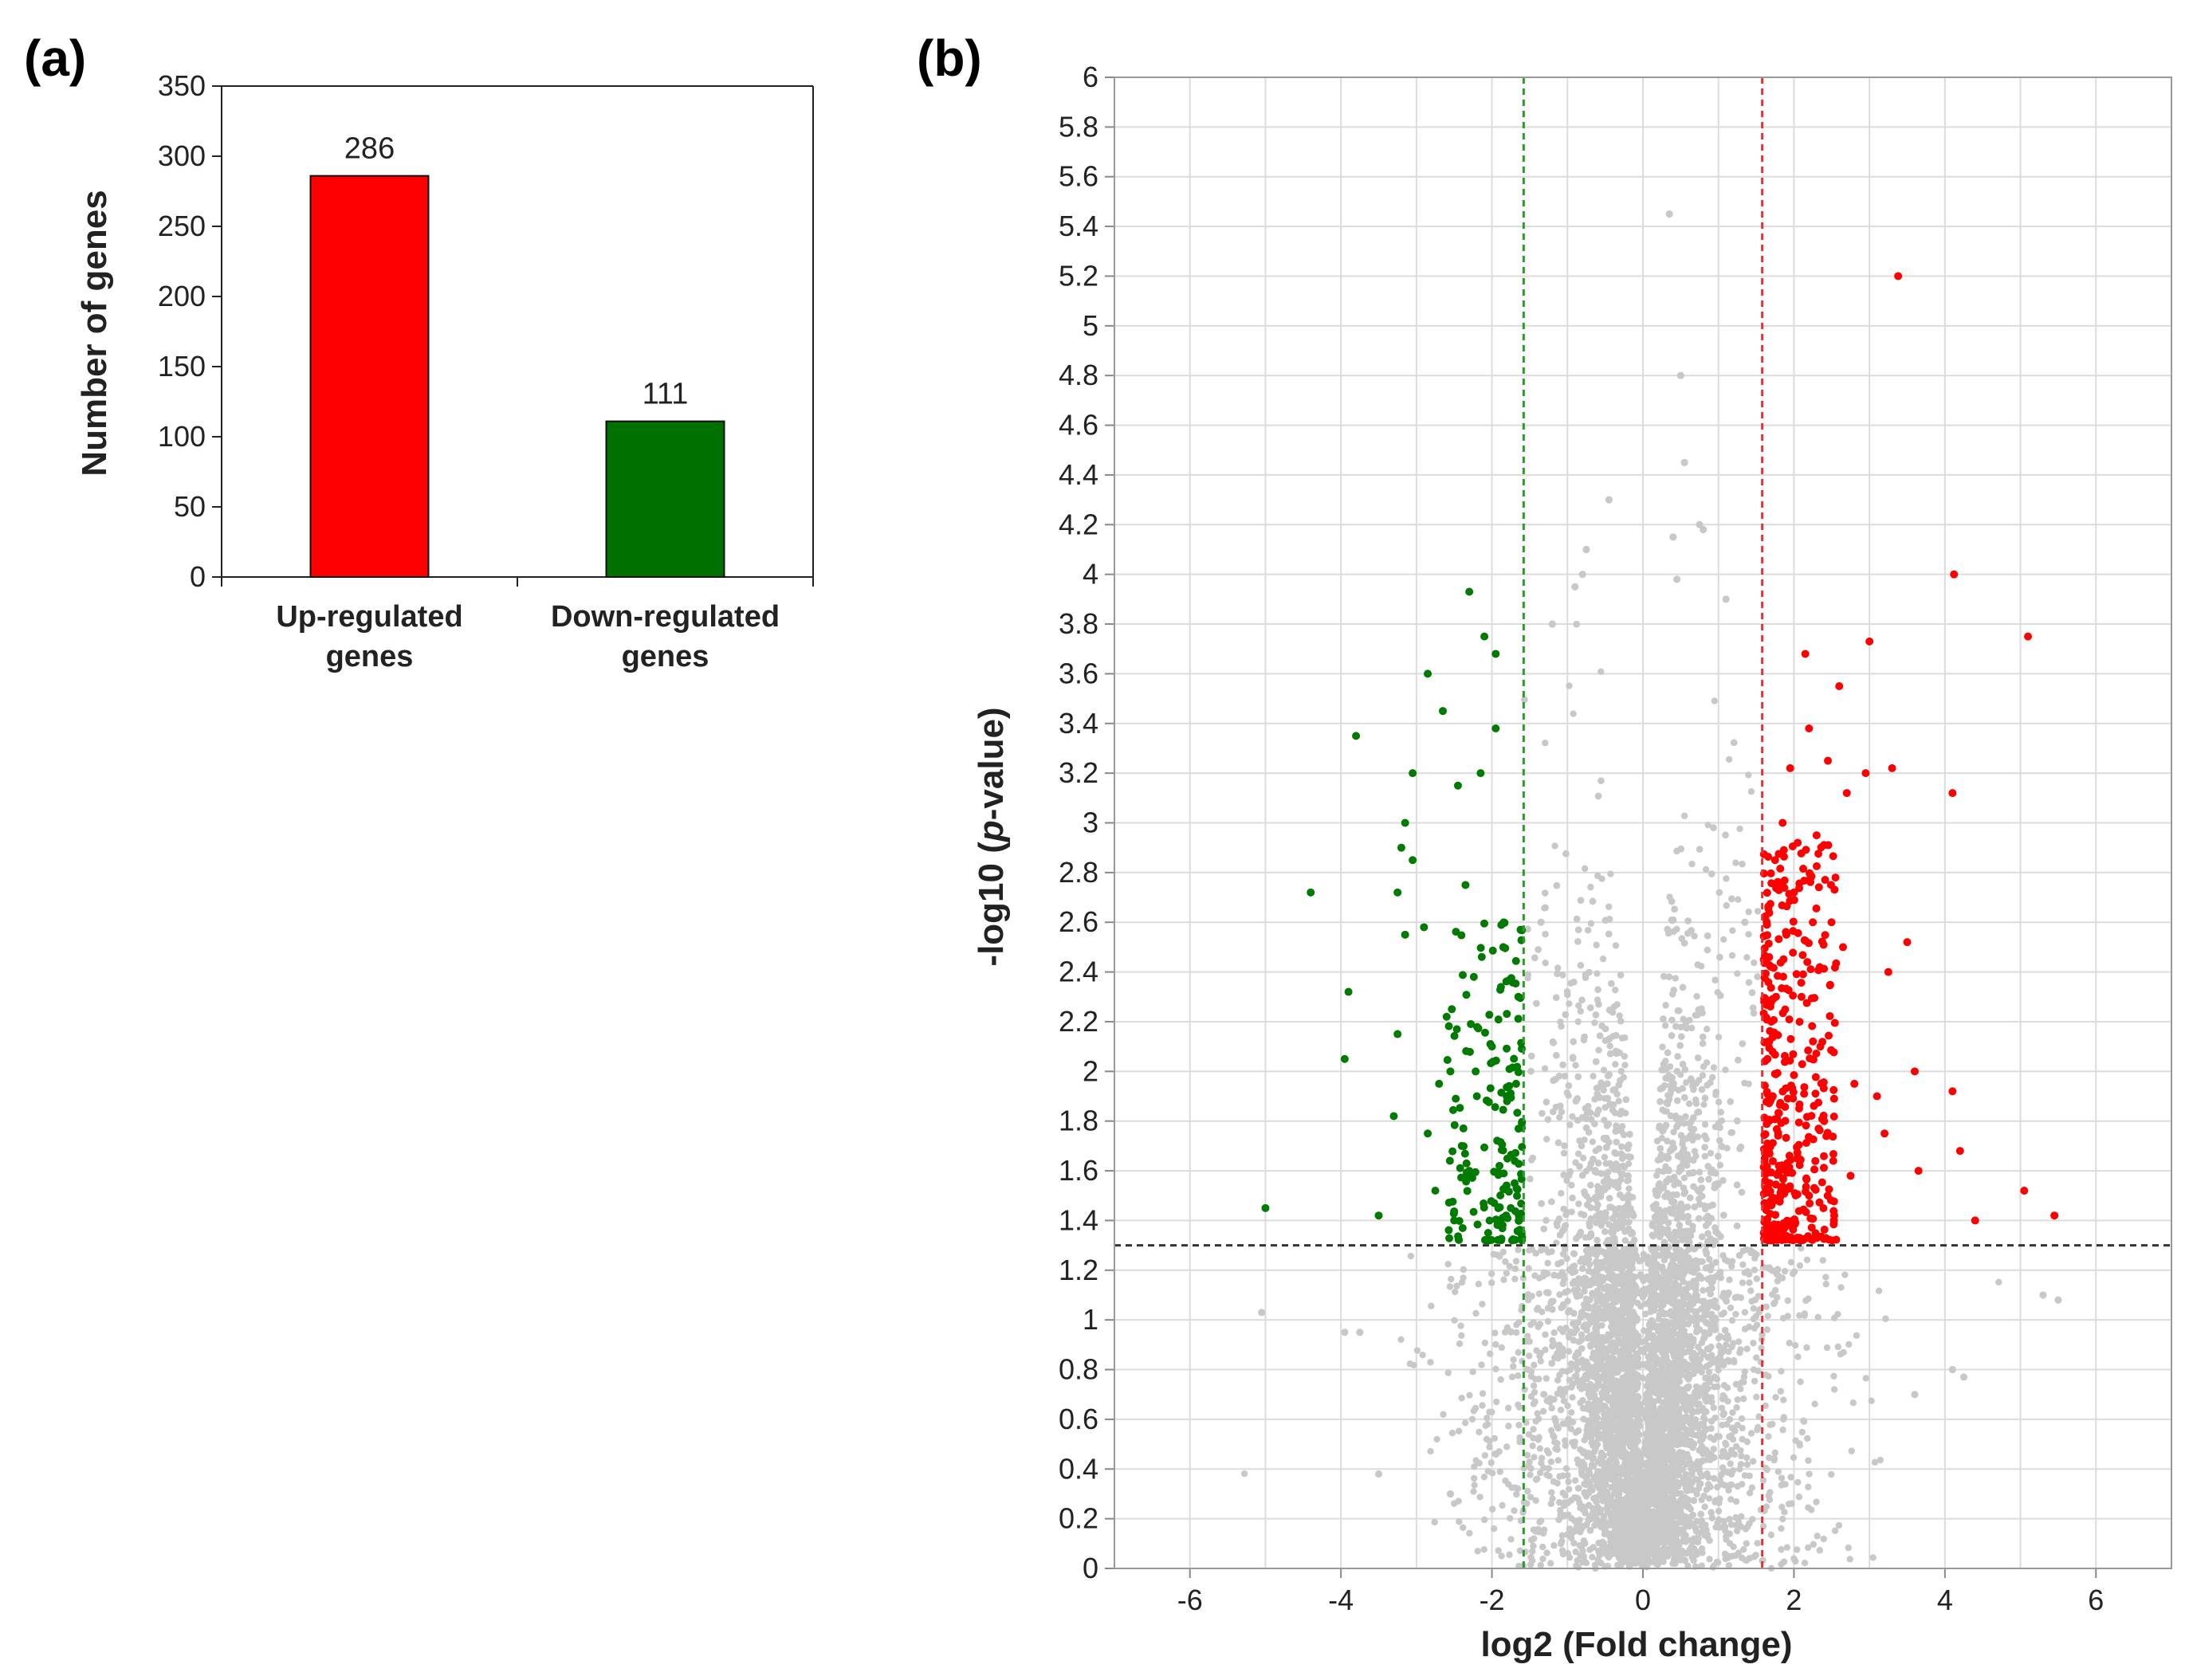  Describe the element at coordinates (666, 394) in the screenshot. I see `bar-data-label: 111` at that location.